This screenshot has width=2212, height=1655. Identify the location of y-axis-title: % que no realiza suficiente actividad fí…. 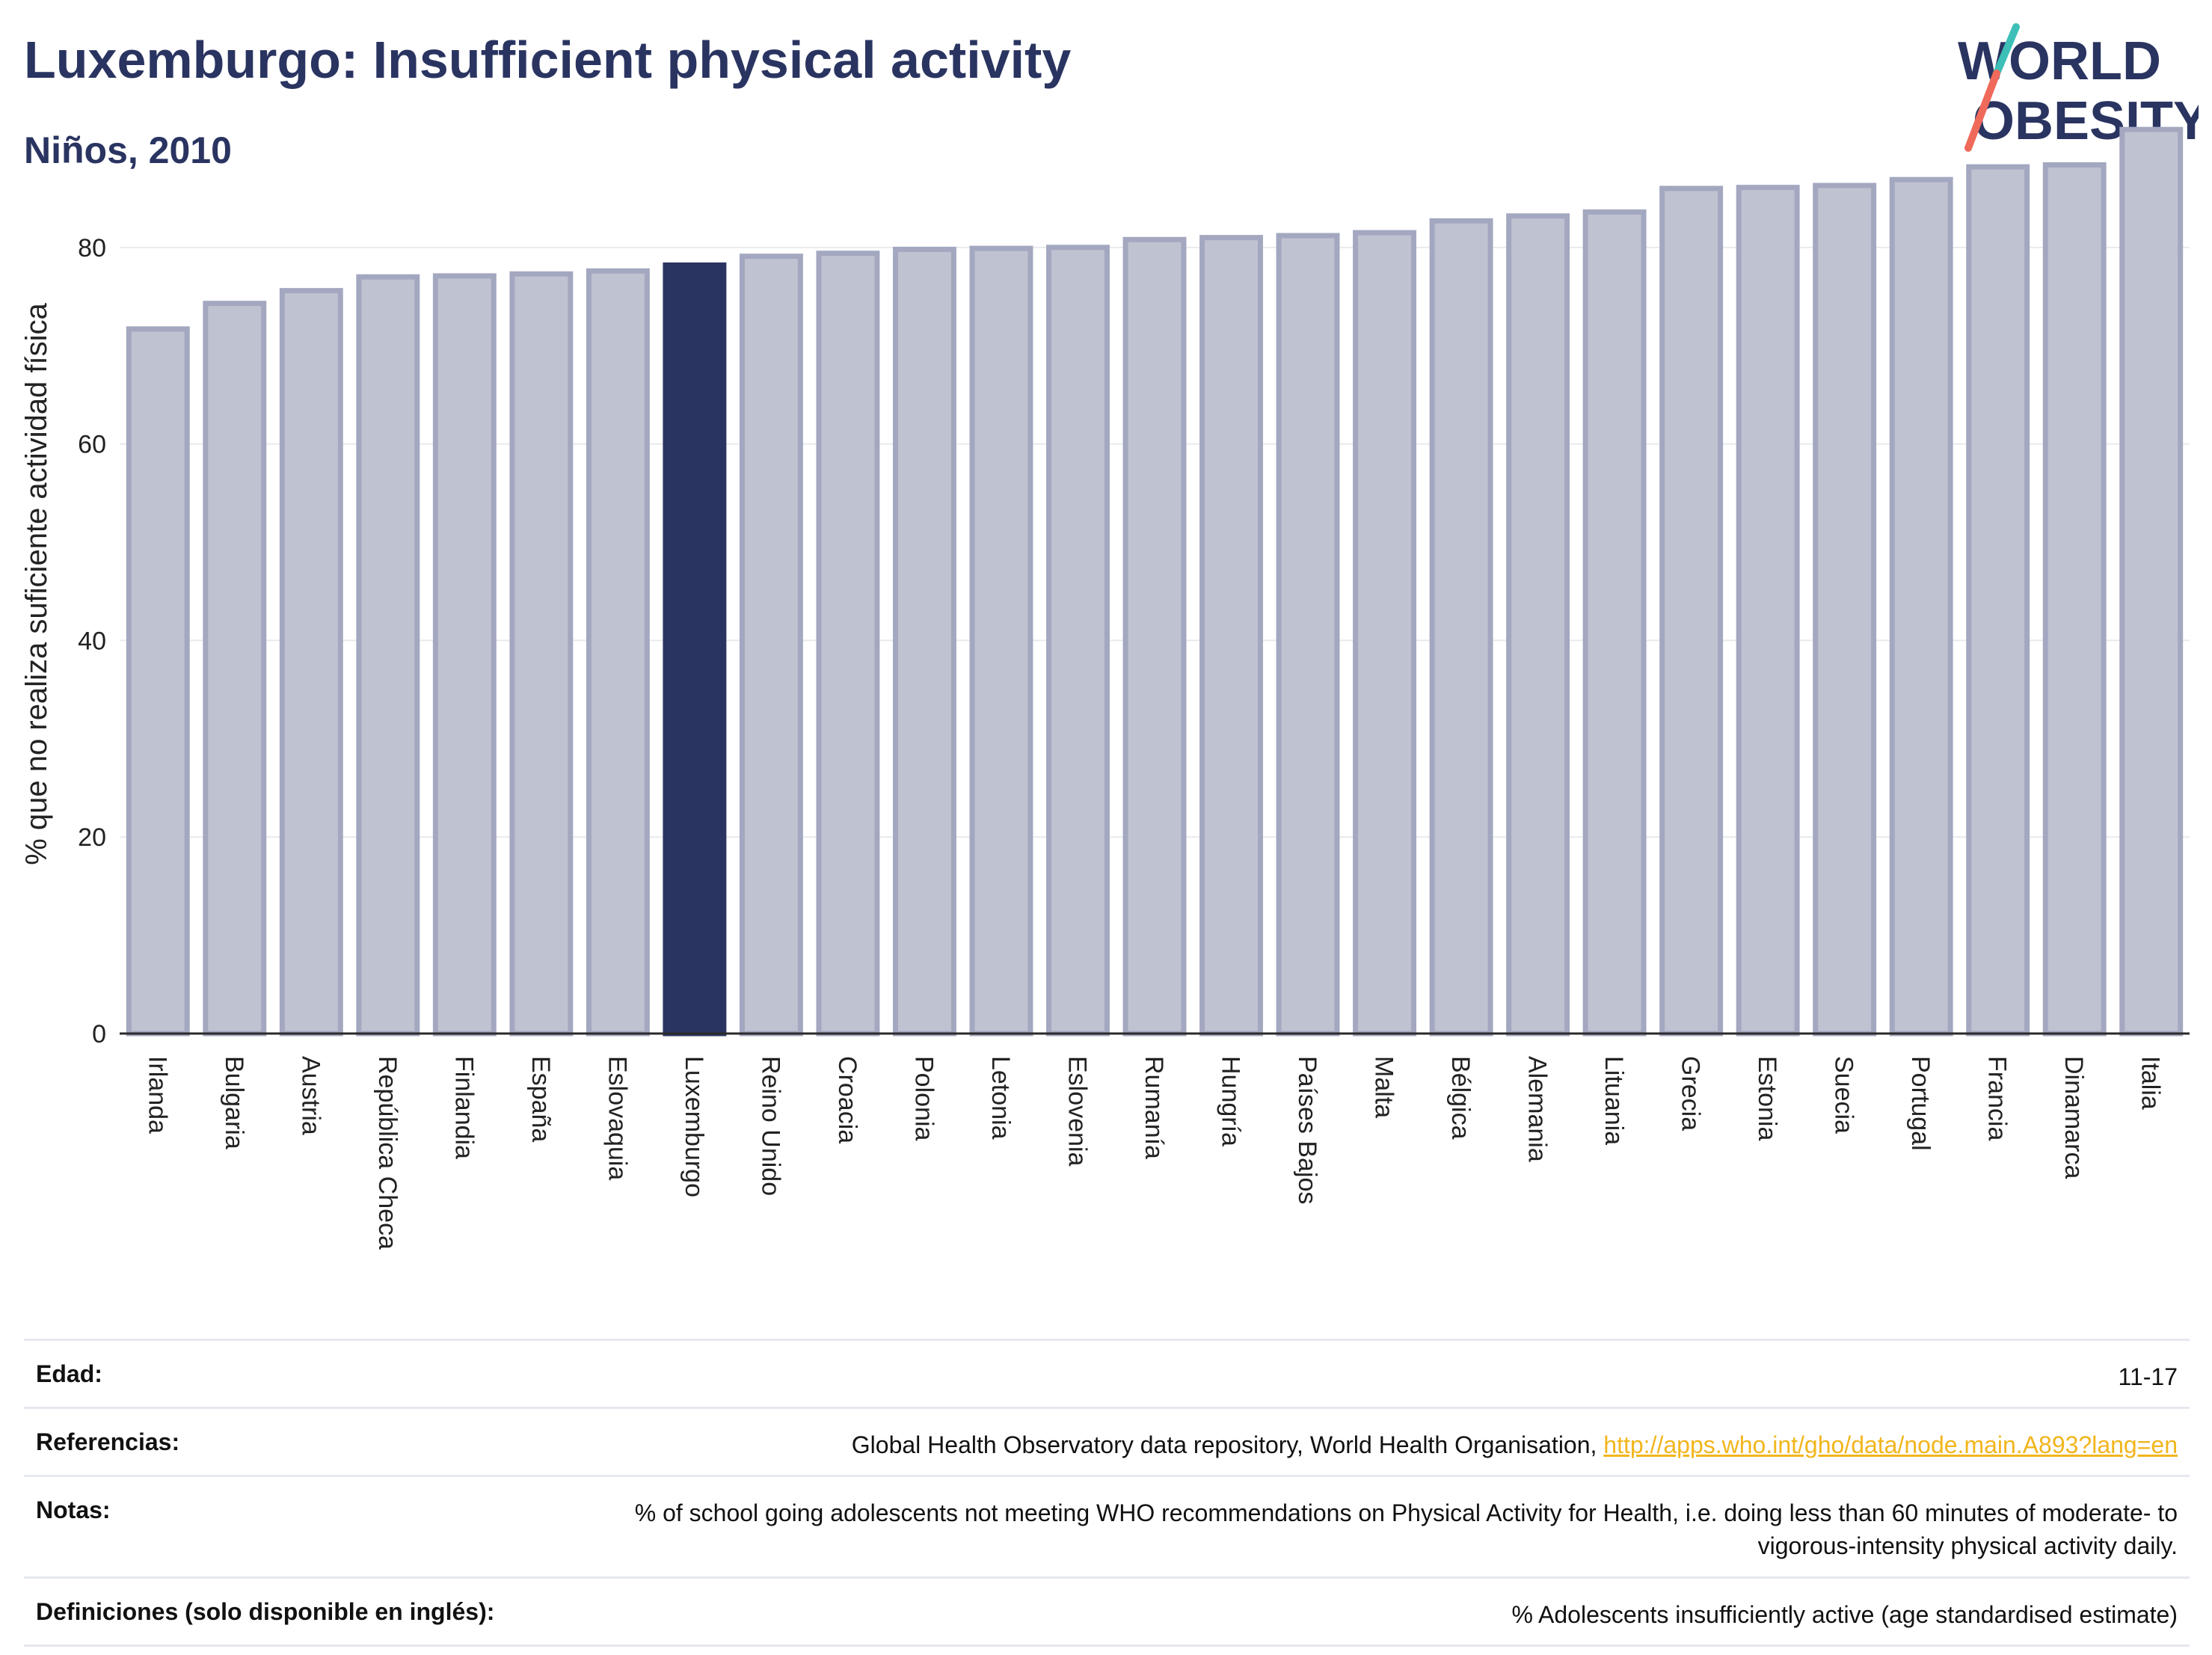
(36, 583).